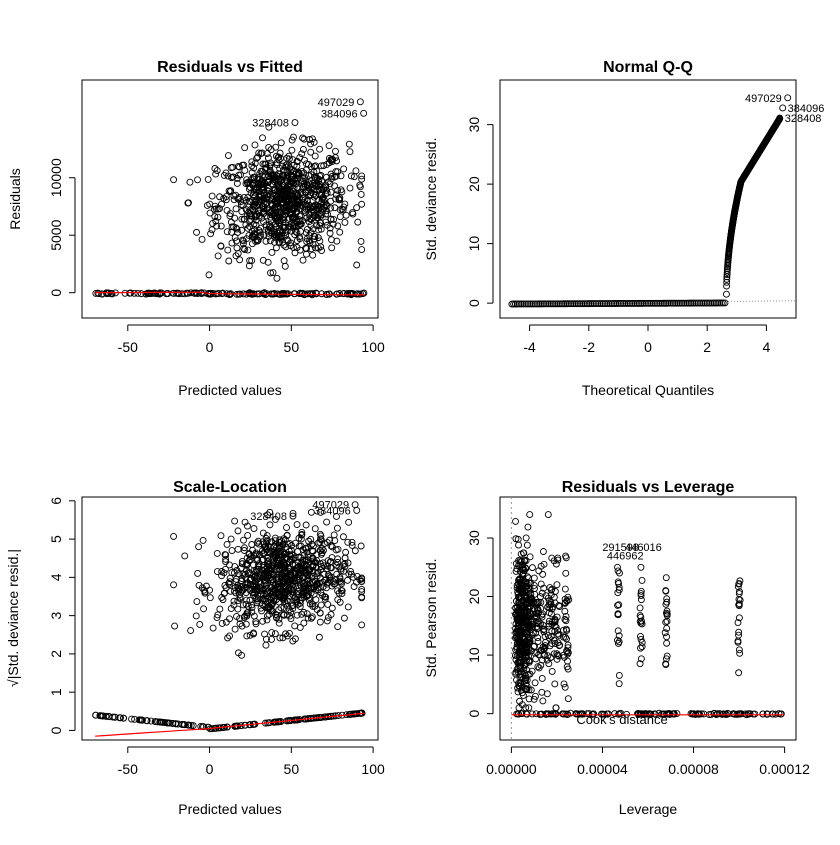  Describe the element at coordinates (373, 347) in the screenshot. I see `x-tick-label: 100` at that location.